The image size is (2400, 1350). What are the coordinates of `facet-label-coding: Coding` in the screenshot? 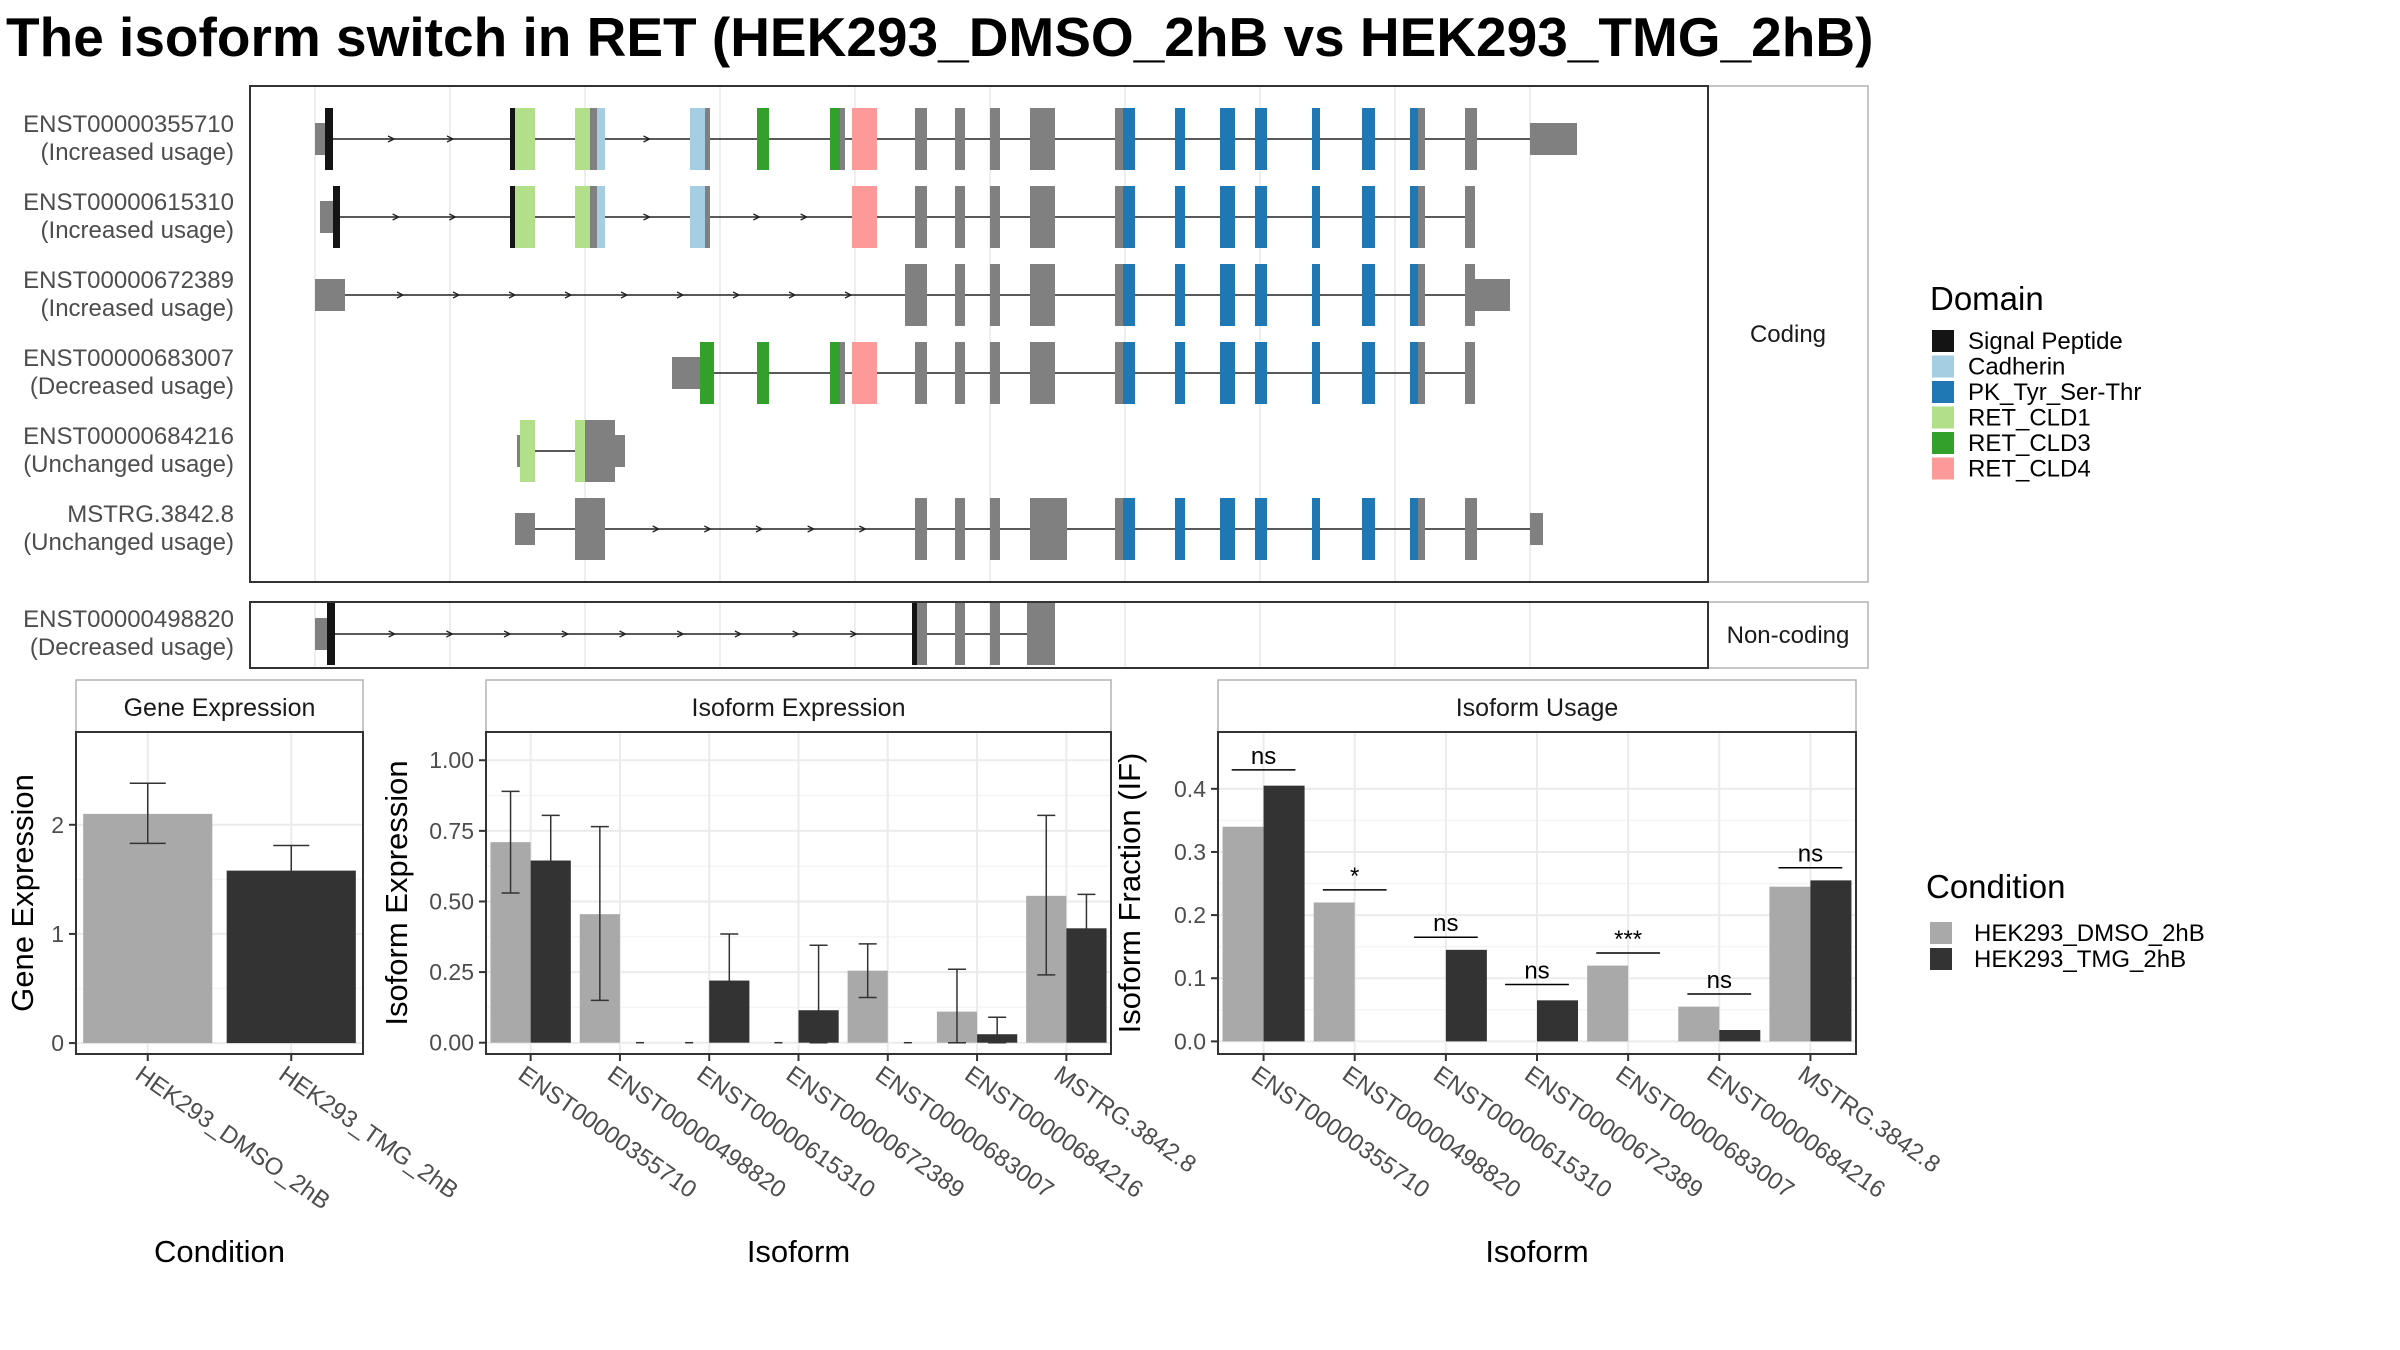 It's located at (1788, 334).